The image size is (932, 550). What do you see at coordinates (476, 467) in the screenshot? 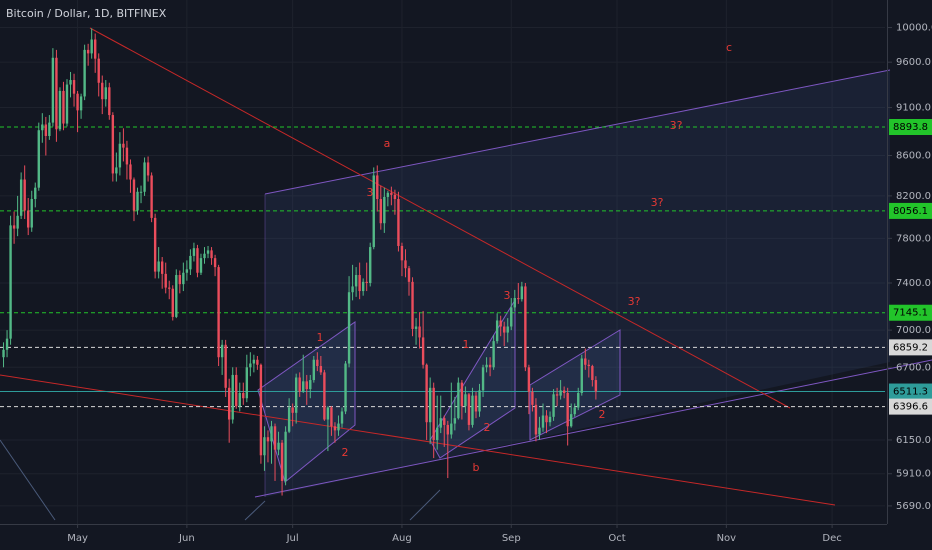
I see `wave-label: b` at bounding box center [476, 467].